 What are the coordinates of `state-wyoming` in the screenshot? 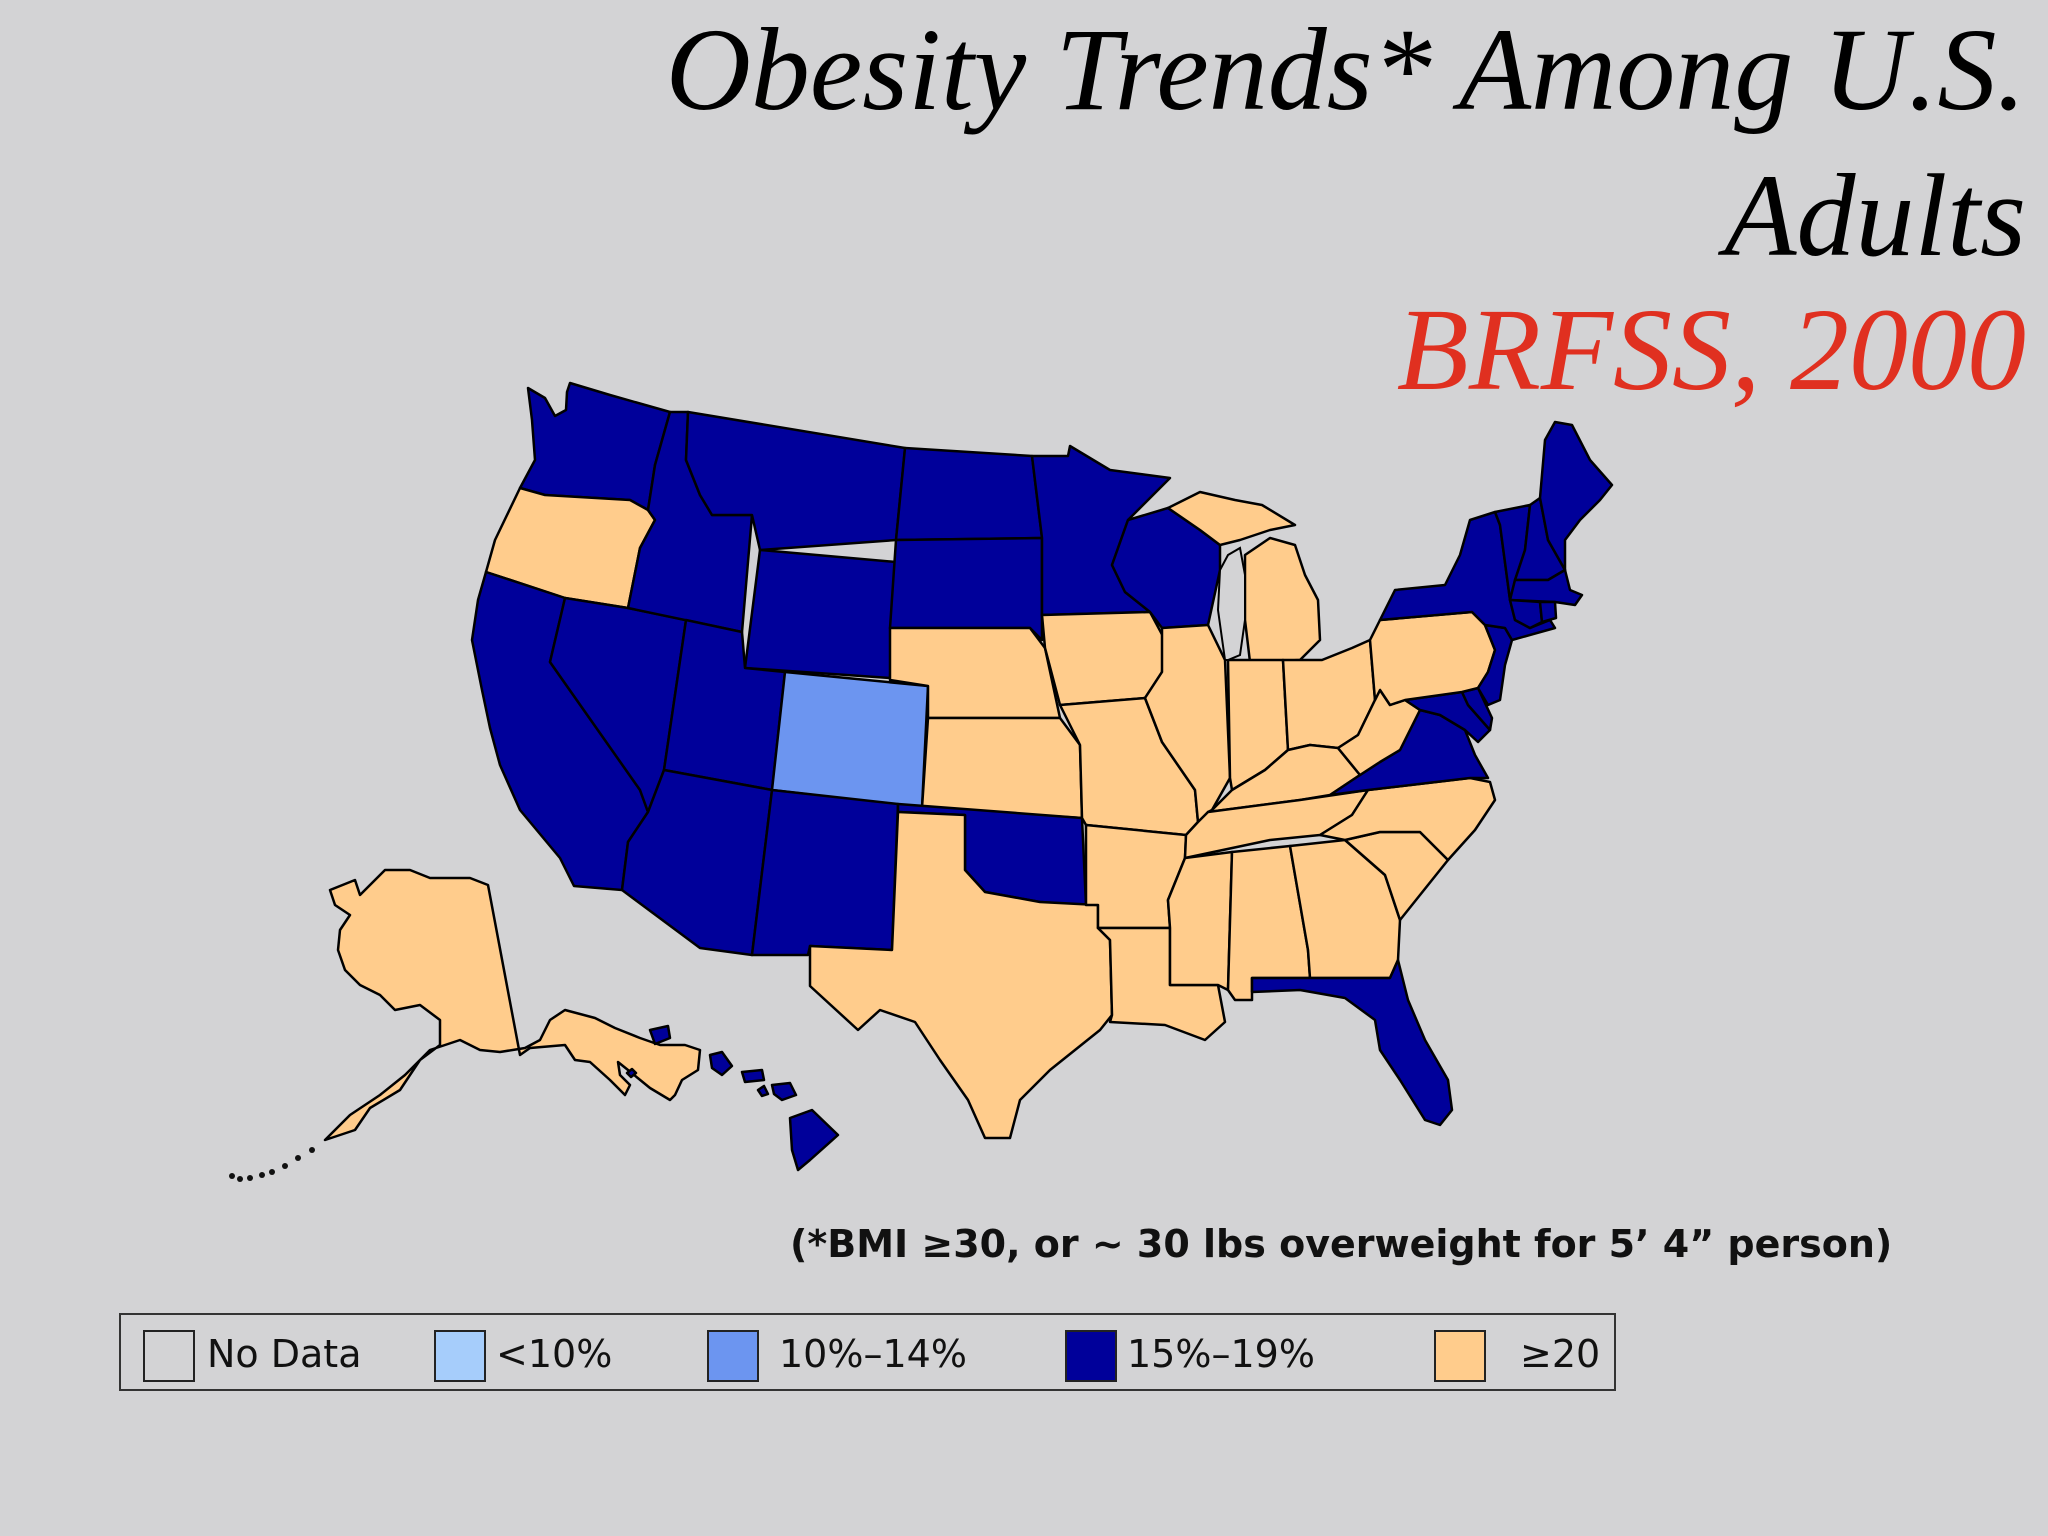 It's located at (820, 614).